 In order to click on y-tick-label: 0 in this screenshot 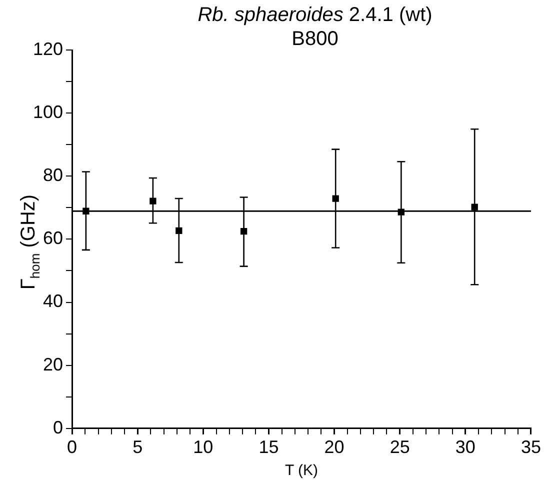, I will do `click(58, 427)`.